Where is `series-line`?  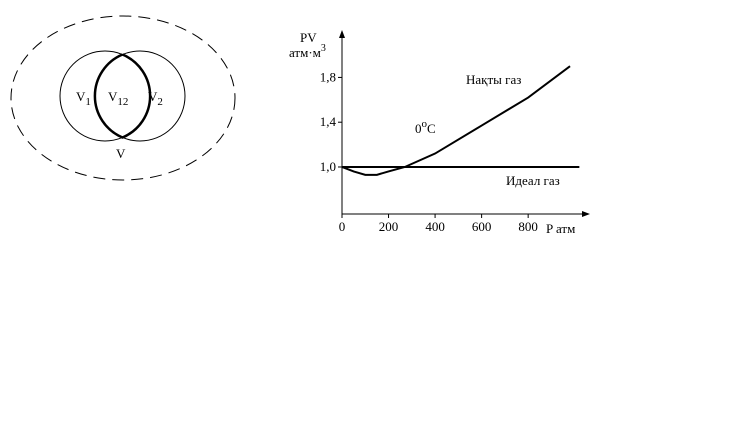
series-line is located at coordinates (456, 120).